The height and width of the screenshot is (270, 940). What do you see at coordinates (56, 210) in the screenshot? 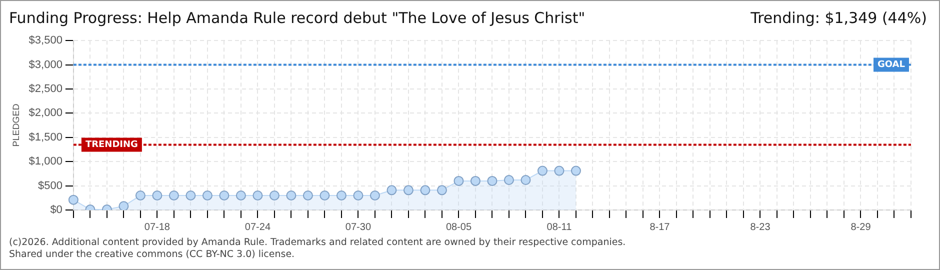
I see `y-tick-label: $0` at bounding box center [56, 210].